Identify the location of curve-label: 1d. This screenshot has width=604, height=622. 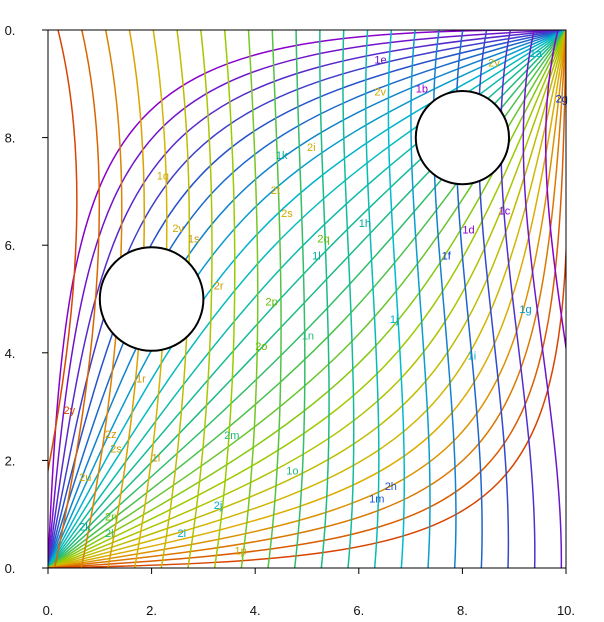
(468, 230).